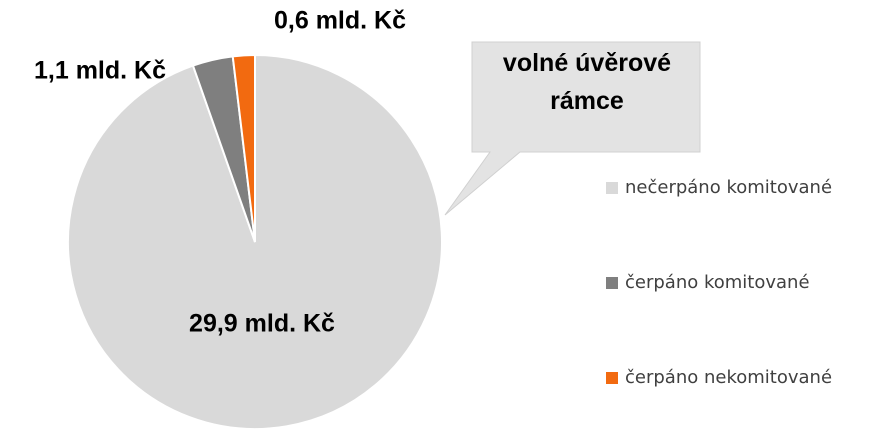 This screenshot has height=435, width=889. Describe the element at coordinates (262, 324) in the screenshot. I see `data-label: 29,9 mld. Kč` at that location.